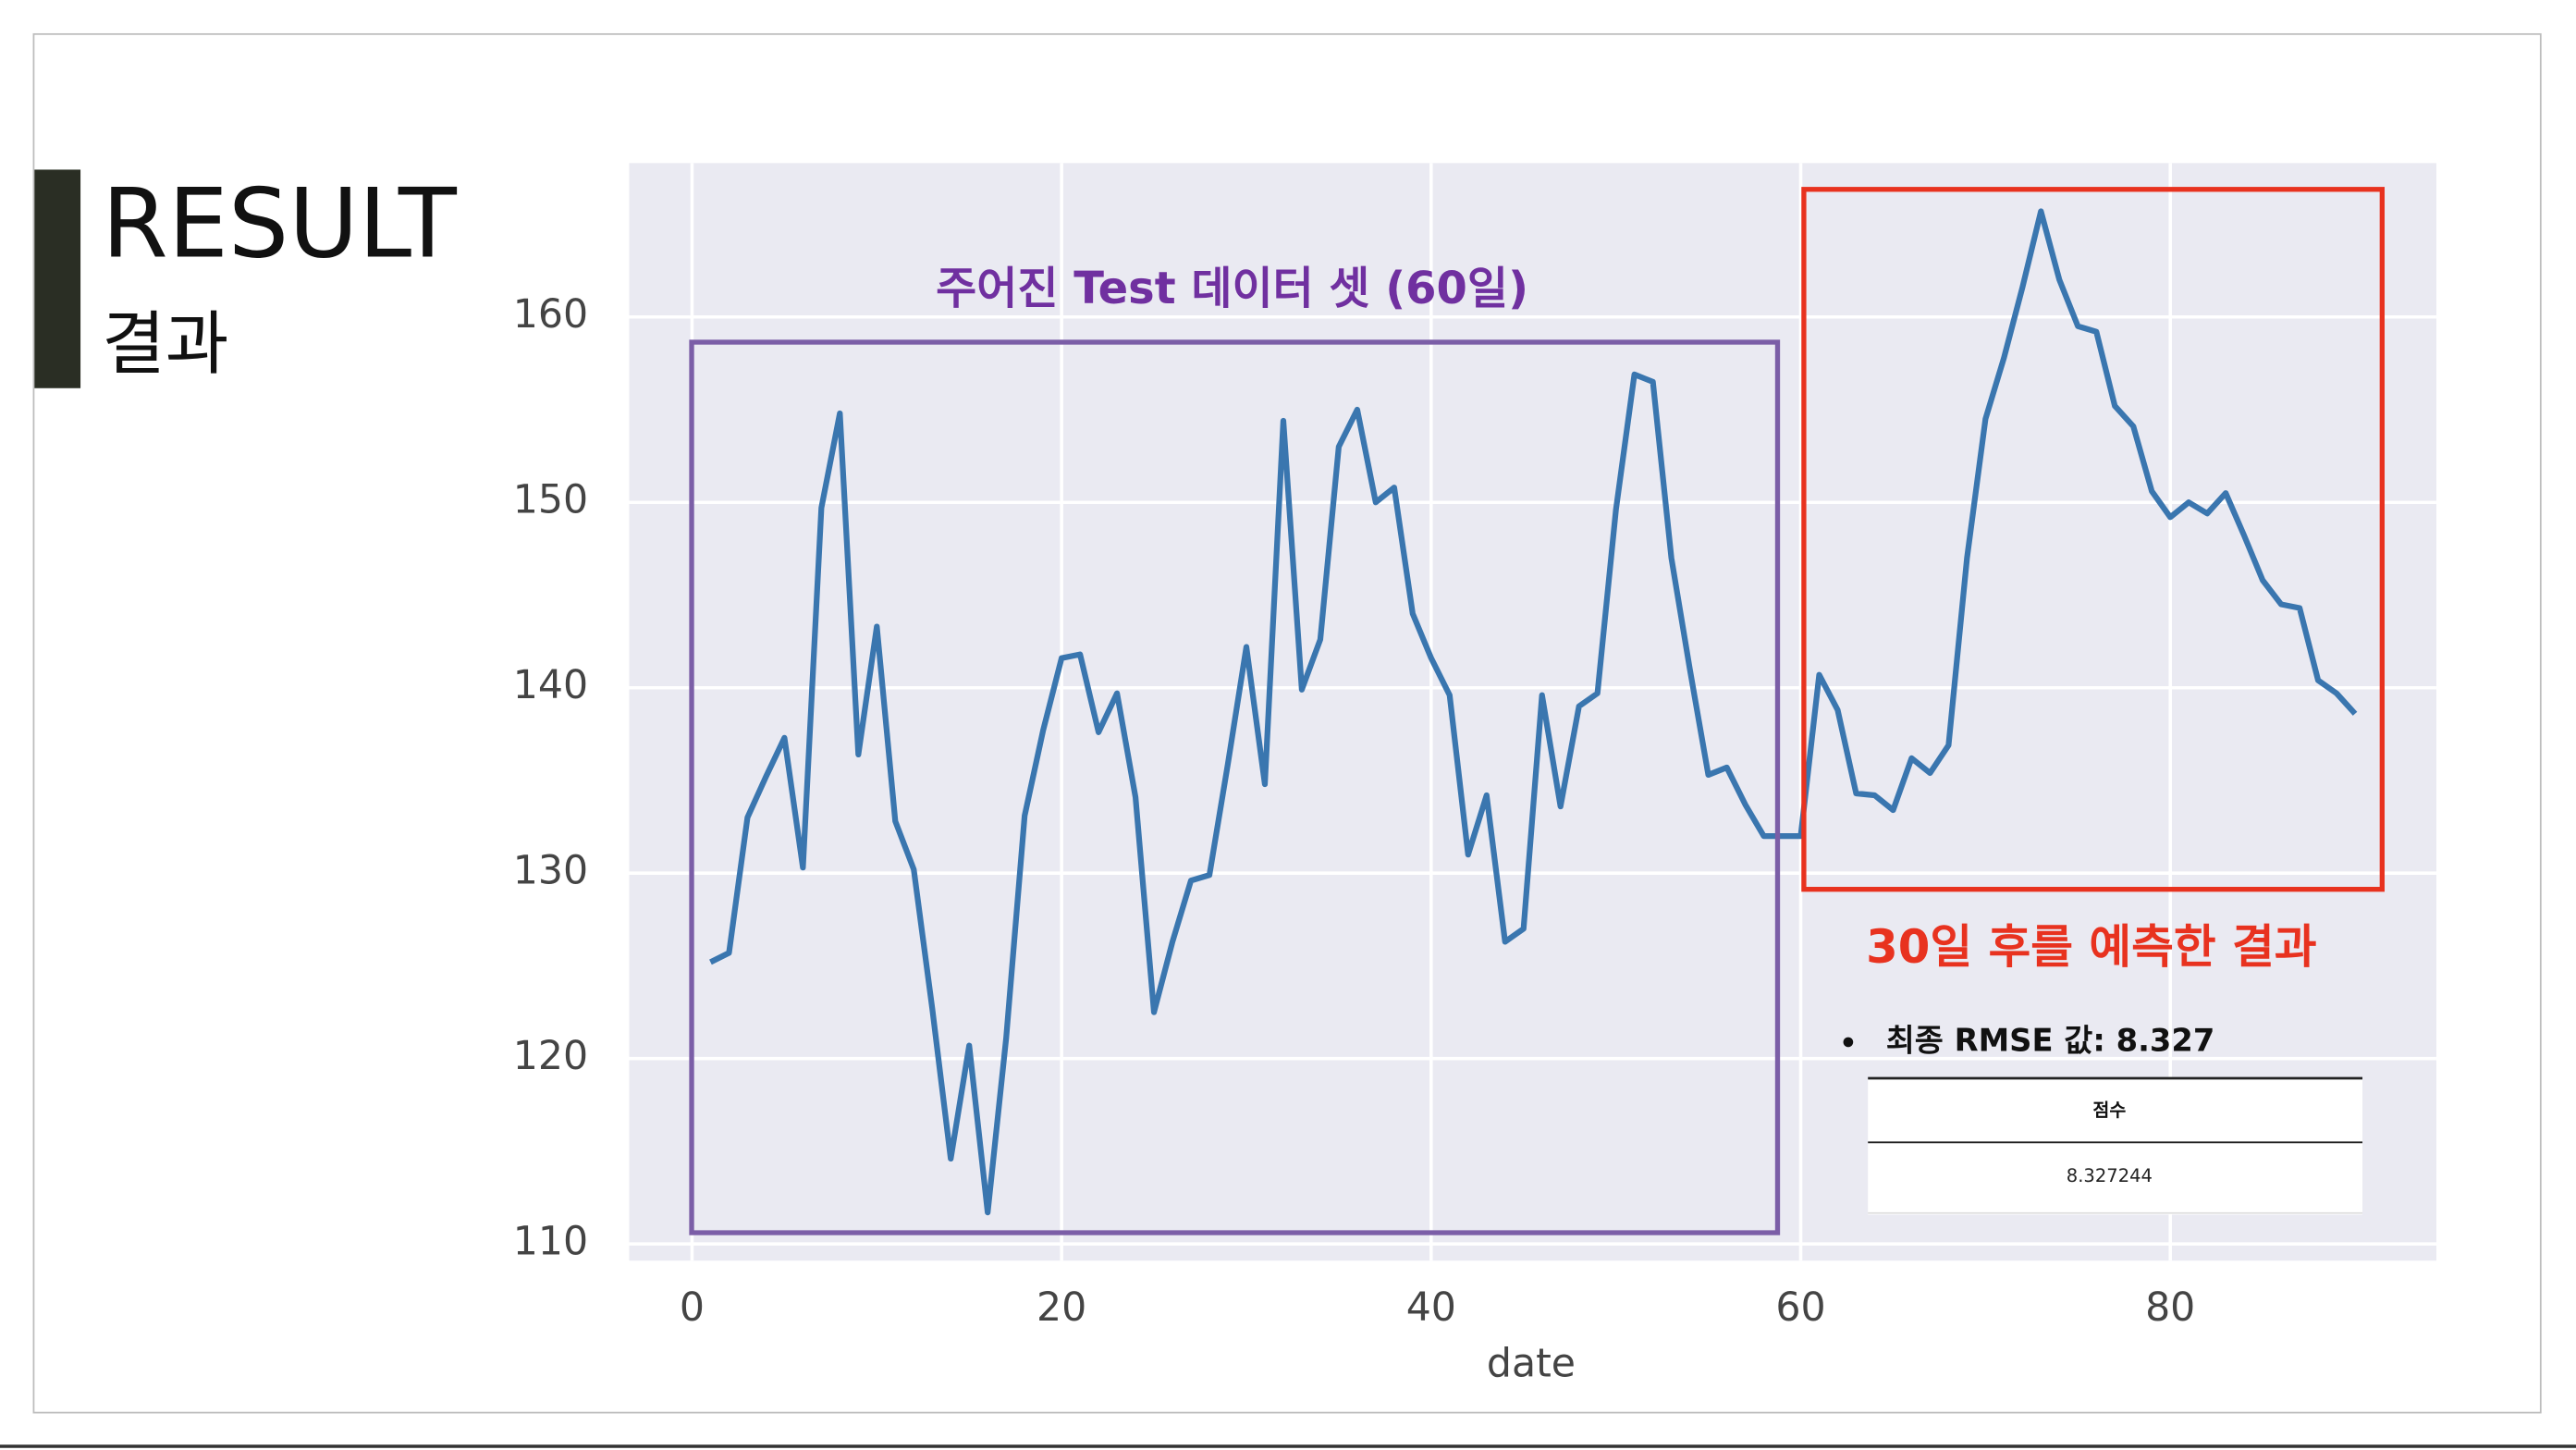 The height and width of the screenshot is (1450, 2576). I want to click on slide-subtitle: 결과, so click(165, 344).